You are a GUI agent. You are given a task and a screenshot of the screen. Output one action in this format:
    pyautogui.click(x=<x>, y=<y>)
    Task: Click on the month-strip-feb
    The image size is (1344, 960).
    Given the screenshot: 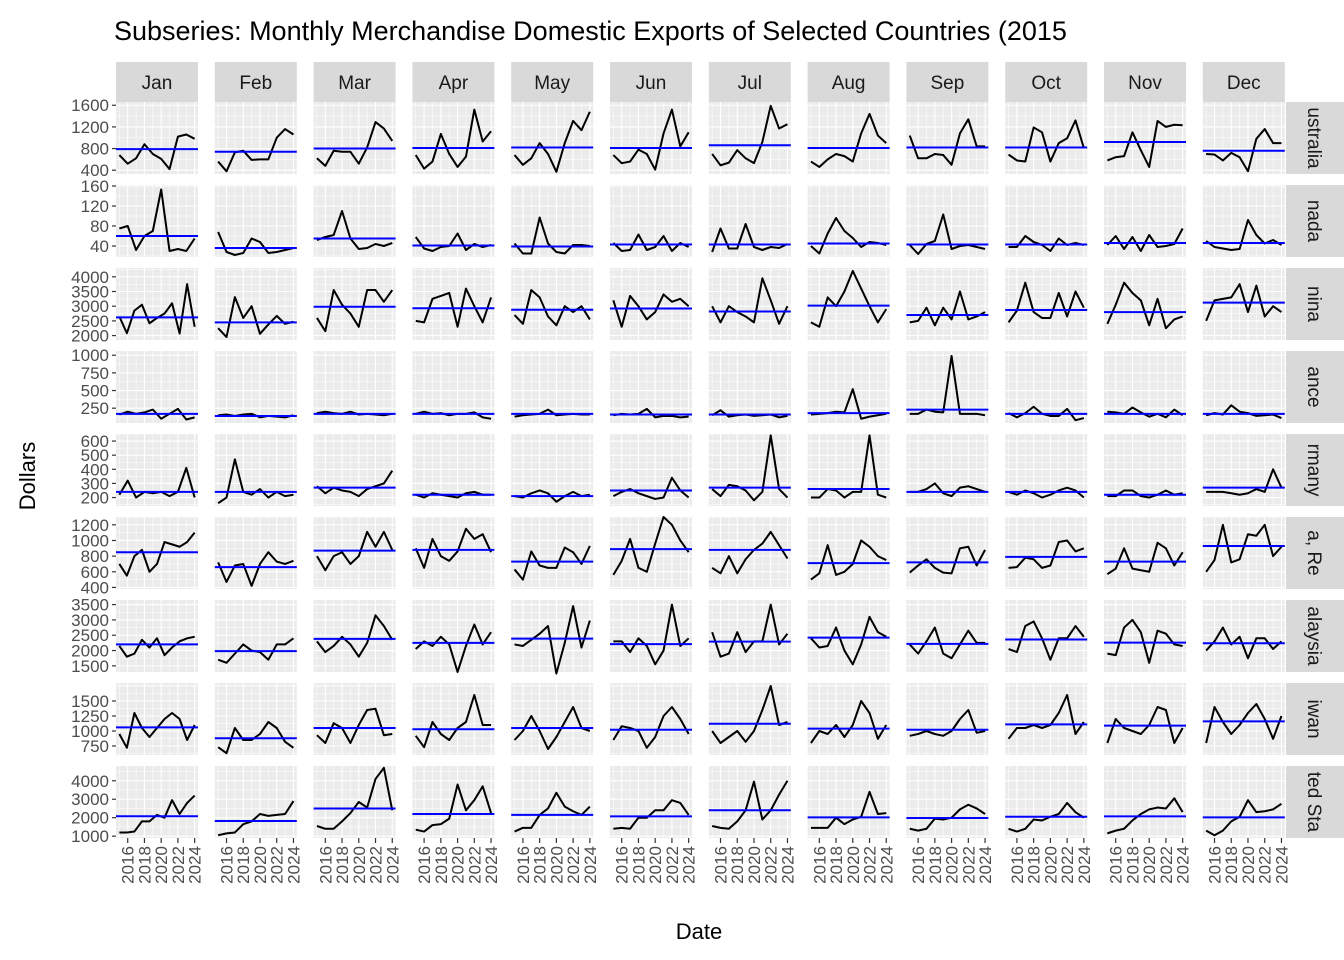 What is the action you would take?
    pyautogui.click(x=255, y=82)
    